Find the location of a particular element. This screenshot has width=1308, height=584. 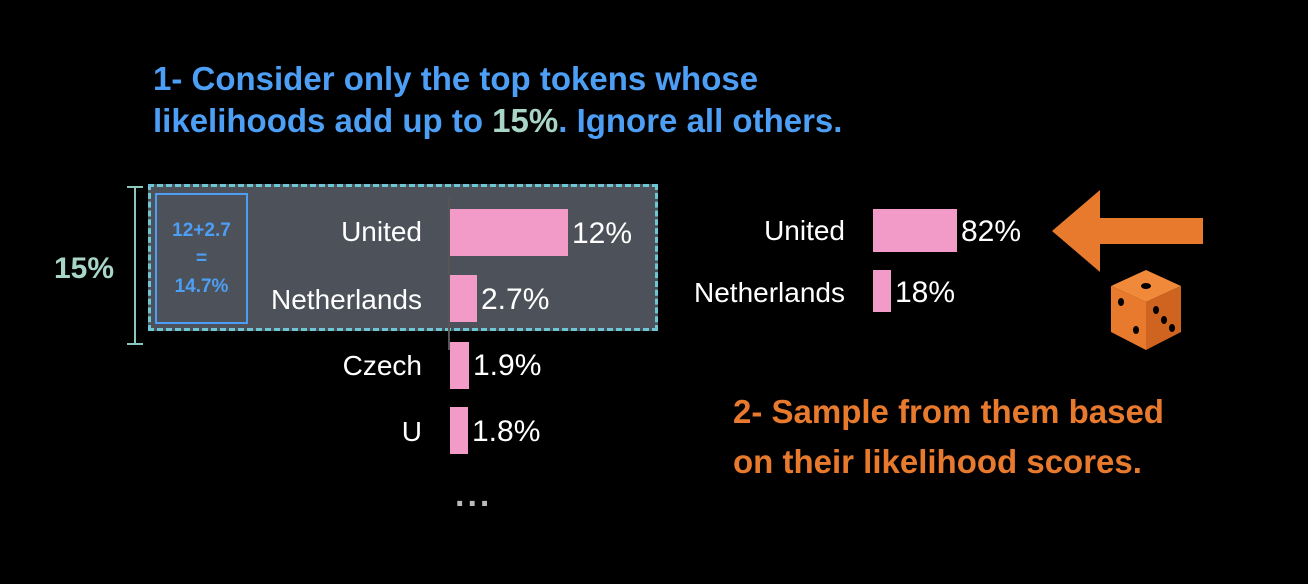

left-label-u: U is located at coordinates (411, 431).